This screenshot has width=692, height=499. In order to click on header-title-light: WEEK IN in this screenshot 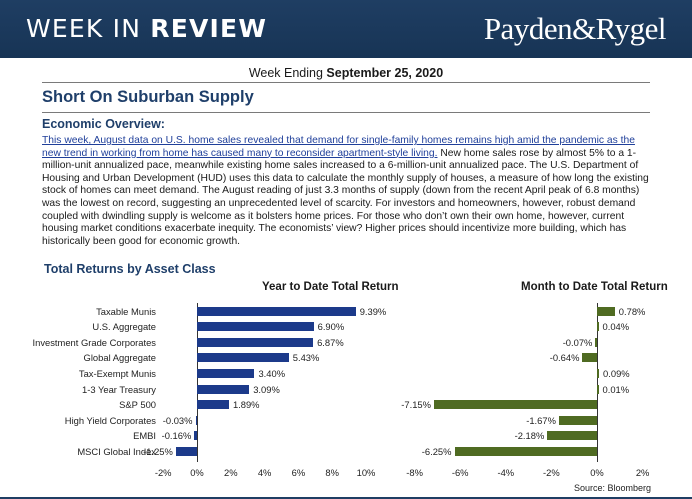, I will do `click(88, 28)`.